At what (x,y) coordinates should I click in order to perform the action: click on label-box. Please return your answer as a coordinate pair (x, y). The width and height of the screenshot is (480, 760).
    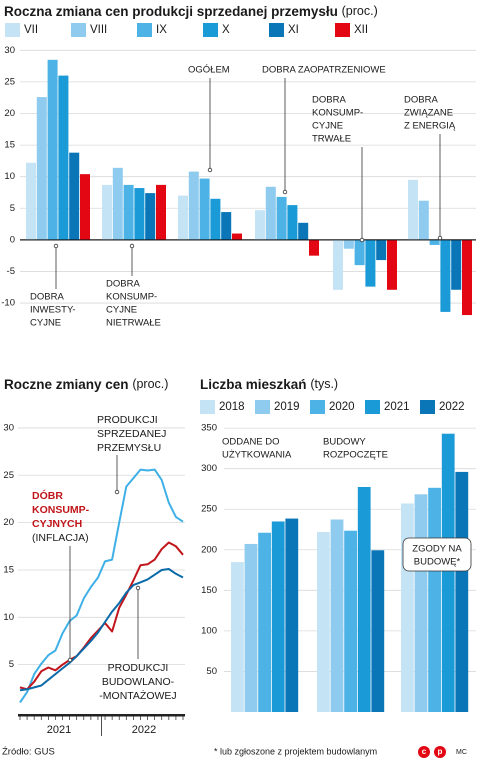
    Looking at the image, I should click on (437, 554).